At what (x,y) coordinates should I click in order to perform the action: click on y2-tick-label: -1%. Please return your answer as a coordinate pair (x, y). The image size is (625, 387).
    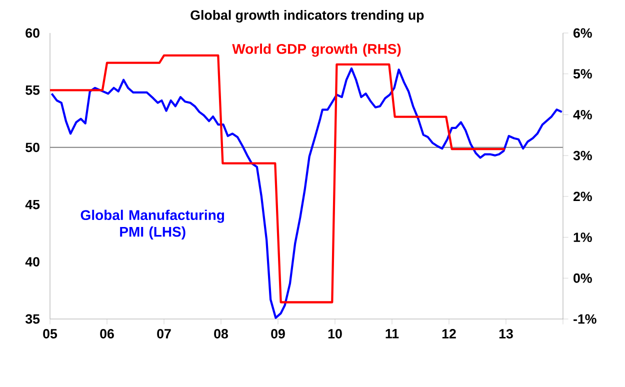
    Looking at the image, I should click on (585, 319).